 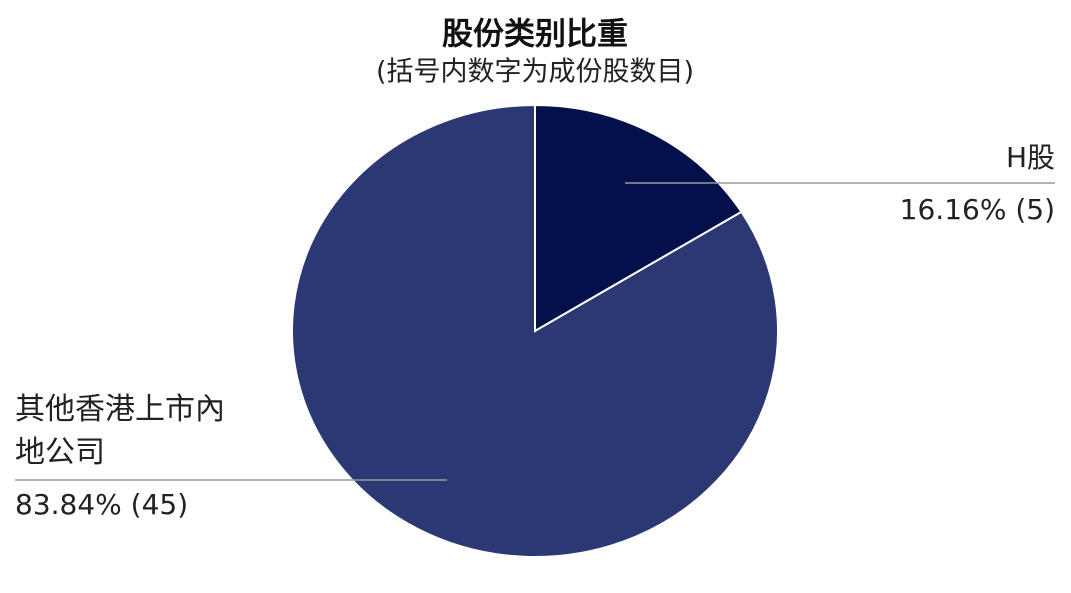 What do you see at coordinates (535, 35) in the screenshot?
I see `chart-title: 股份类别比重` at bounding box center [535, 35].